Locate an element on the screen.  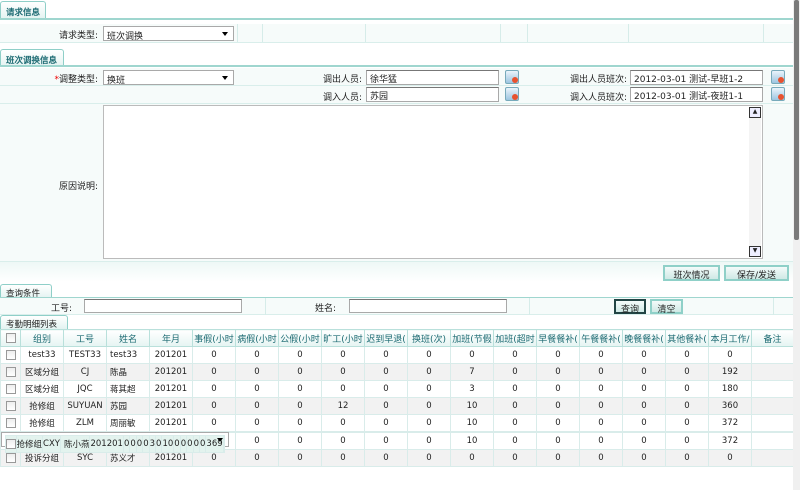
select-all-checkbox is located at coordinates (10, 337).